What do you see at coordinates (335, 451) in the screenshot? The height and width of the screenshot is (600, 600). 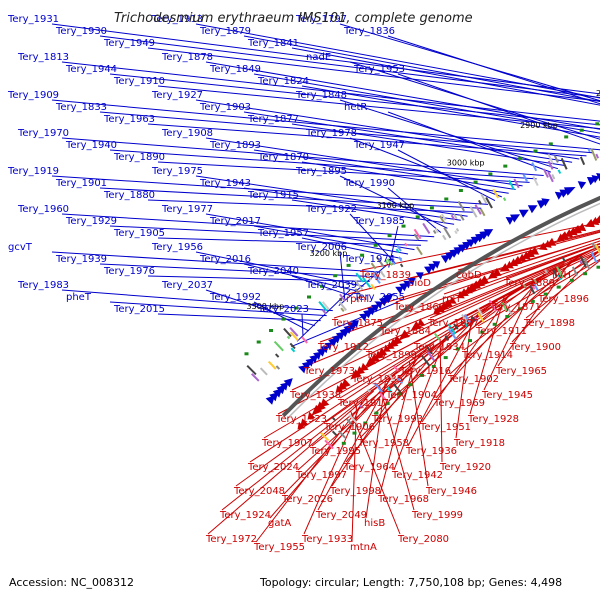 I see `gene-label-reverse: Tery_1995` at bounding box center [335, 451].